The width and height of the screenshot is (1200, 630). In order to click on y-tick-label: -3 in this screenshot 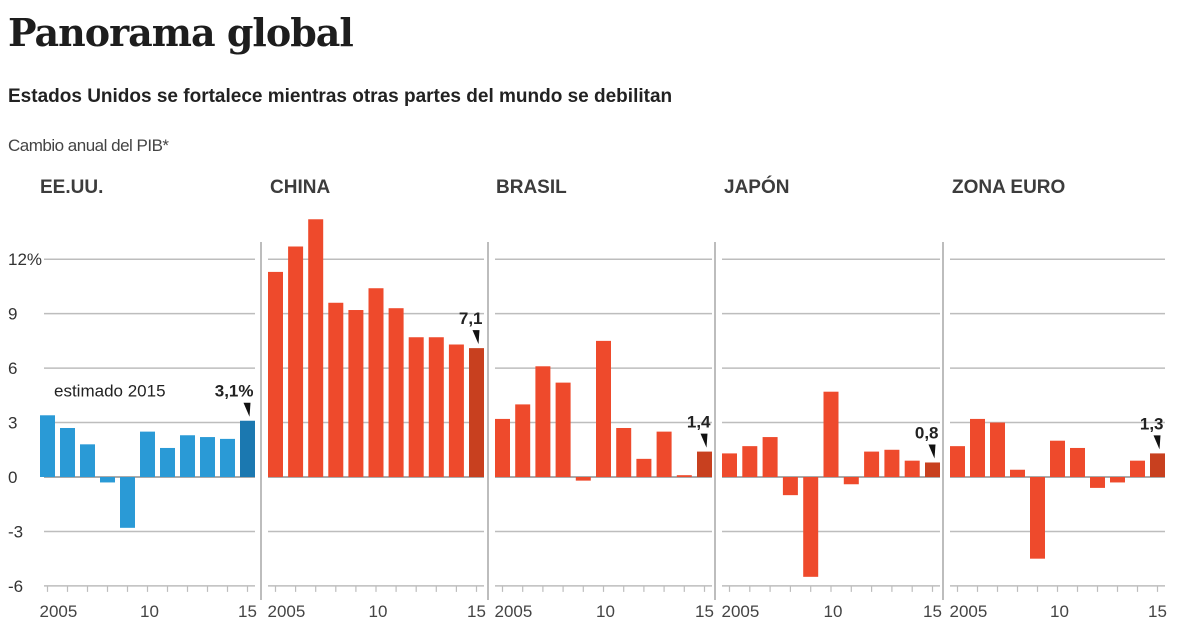, I will do `click(15, 531)`.